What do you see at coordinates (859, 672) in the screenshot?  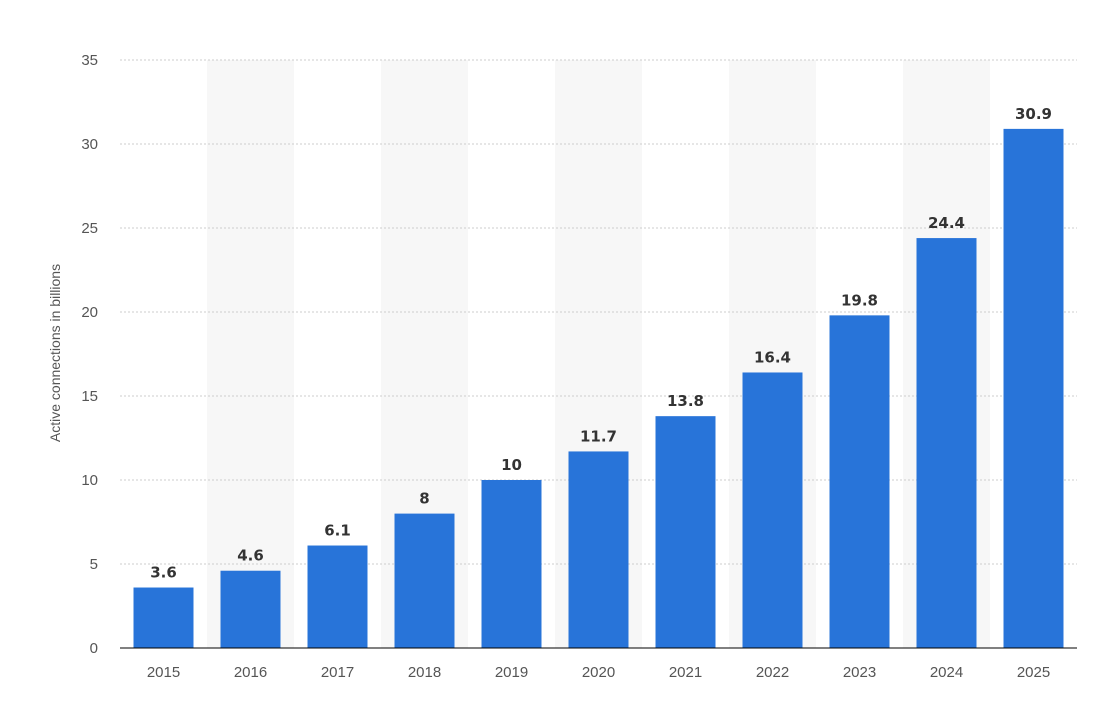 I see `x-tick-label: 2023` at bounding box center [859, 672].